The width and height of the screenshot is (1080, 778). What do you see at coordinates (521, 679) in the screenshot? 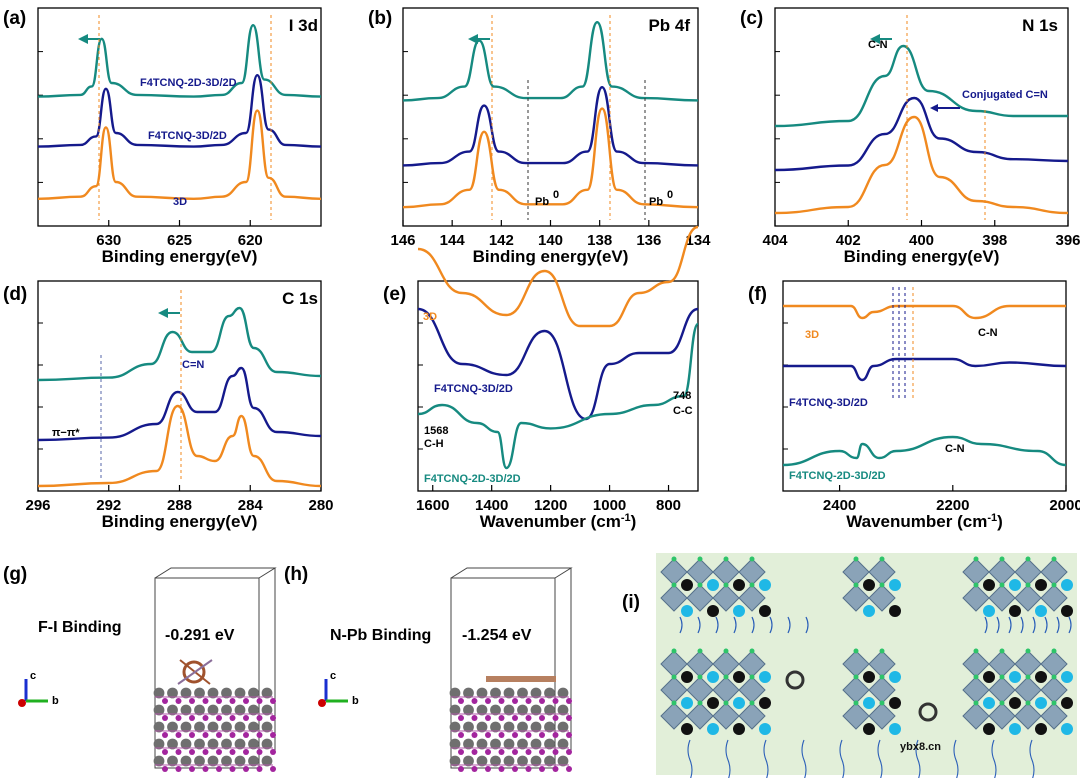
I see `molecule-h` at bounding box center [521, 679].